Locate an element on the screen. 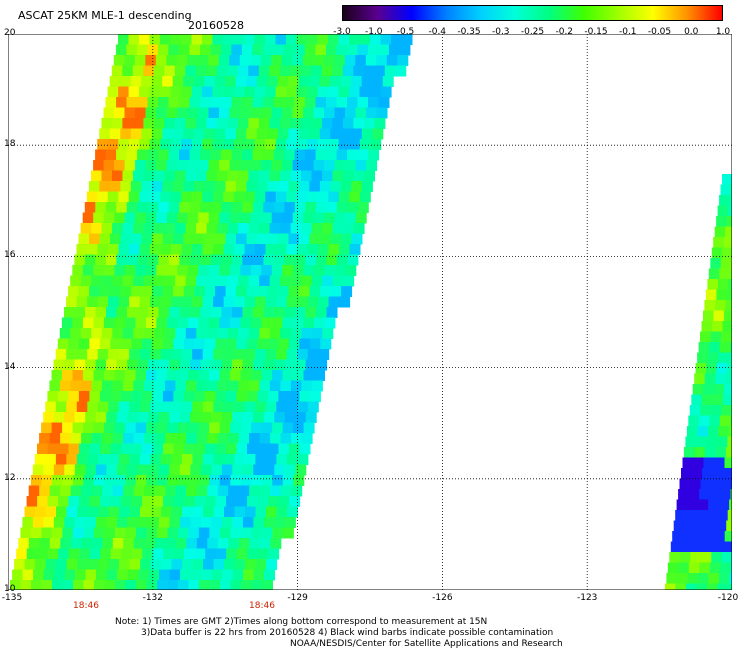 This screenshot has width=740, height=650. latitude-label: 18 is located at coordinates (10, 144).